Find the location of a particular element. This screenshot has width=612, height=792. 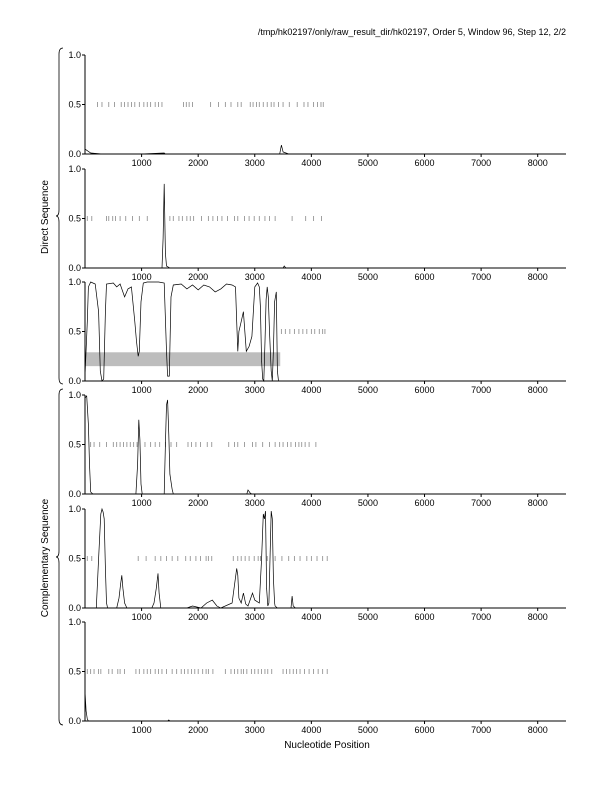

direct-sequence-brace is located at coordinates (59, 216).